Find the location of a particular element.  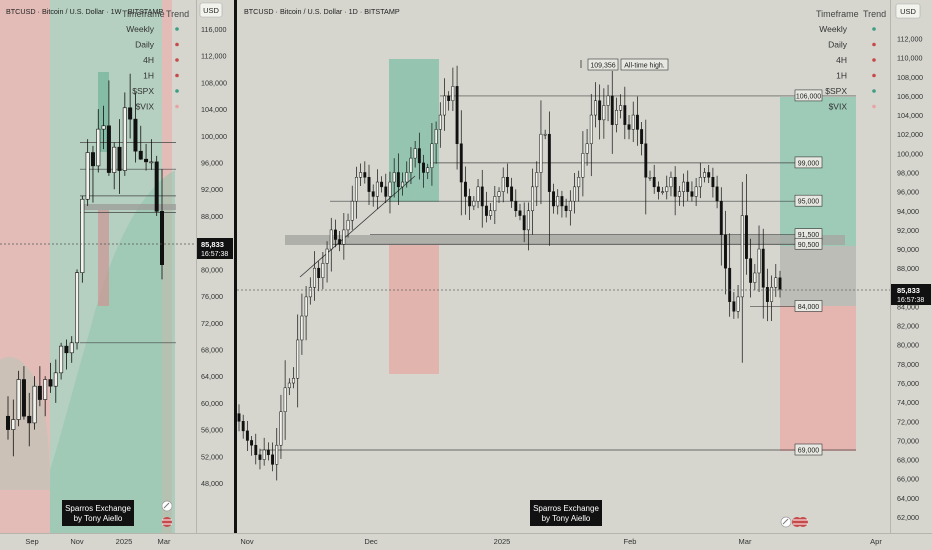

y-tick-label: 68,000 is located at coordinates (212, 349).